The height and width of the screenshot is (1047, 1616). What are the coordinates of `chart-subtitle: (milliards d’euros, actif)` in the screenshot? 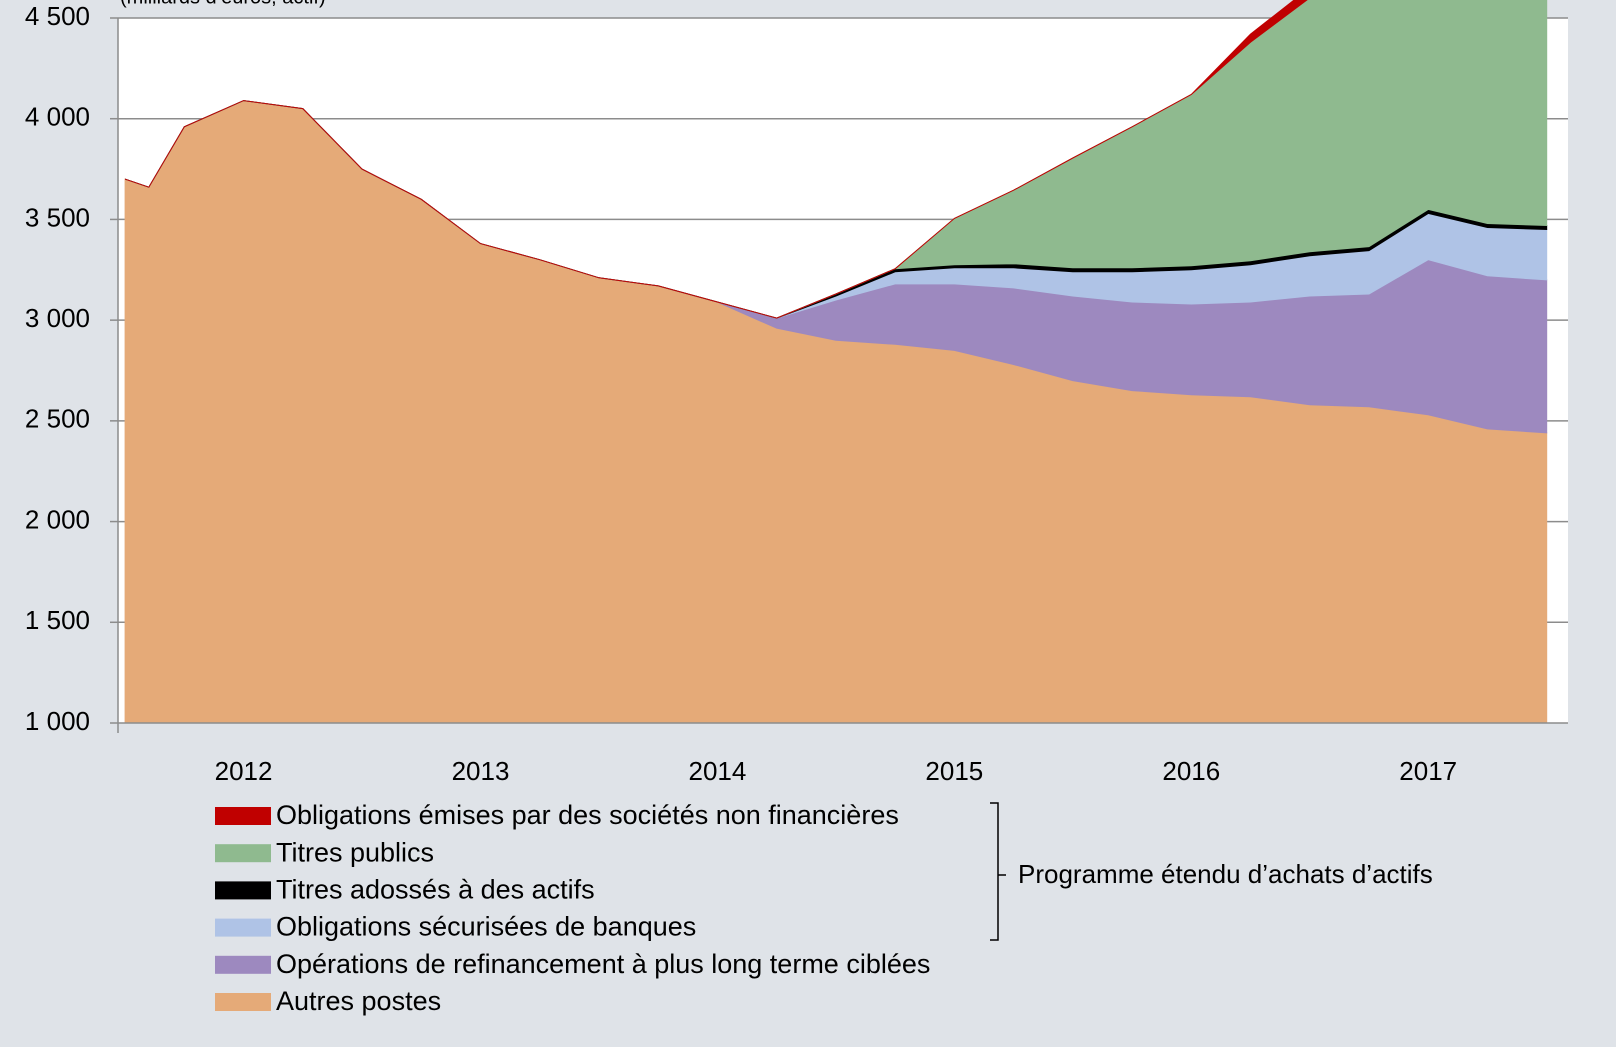 It's located at (223, 4).